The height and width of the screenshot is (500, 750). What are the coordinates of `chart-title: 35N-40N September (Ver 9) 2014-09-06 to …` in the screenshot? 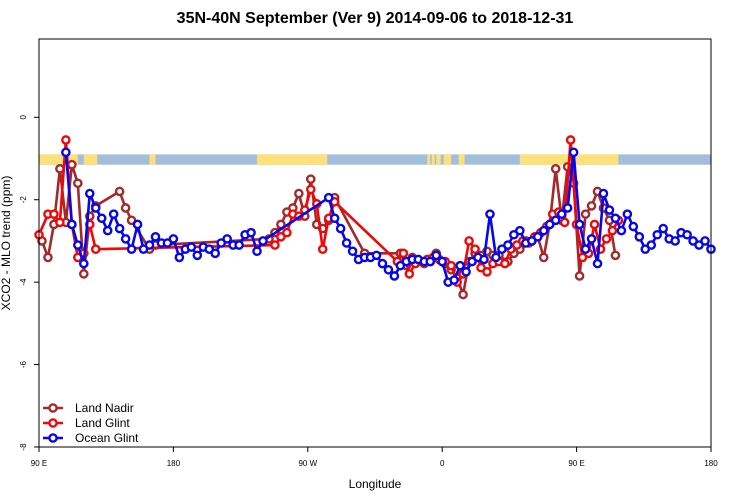 It's located at (375, 18).